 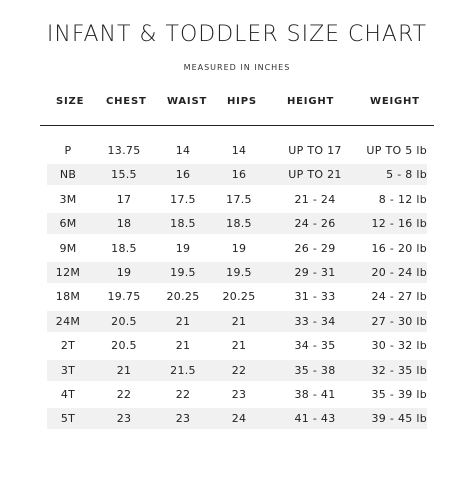 What do you see at coordinates (68, 418) in the screenshot?
I see `cell-size: 5T` at bounding box center [68, 418].